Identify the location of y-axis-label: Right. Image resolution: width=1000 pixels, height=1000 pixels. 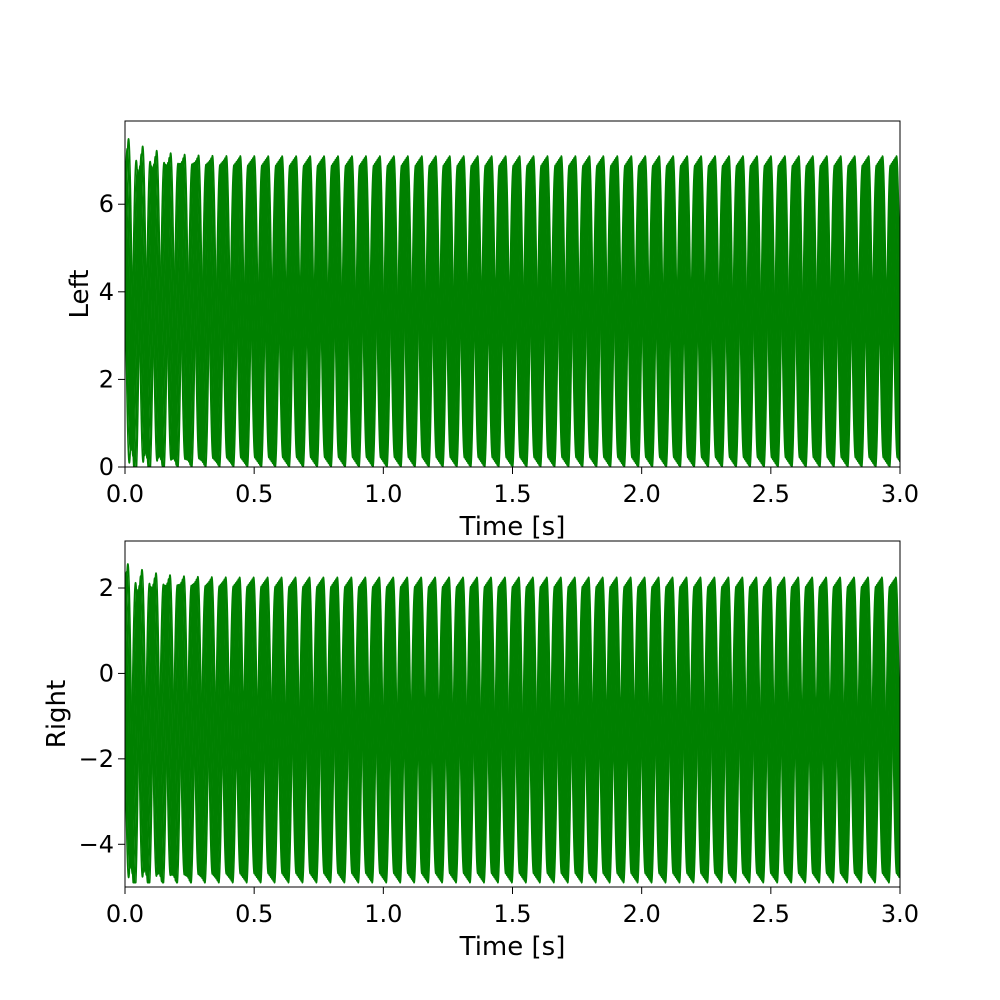
(57, 714).